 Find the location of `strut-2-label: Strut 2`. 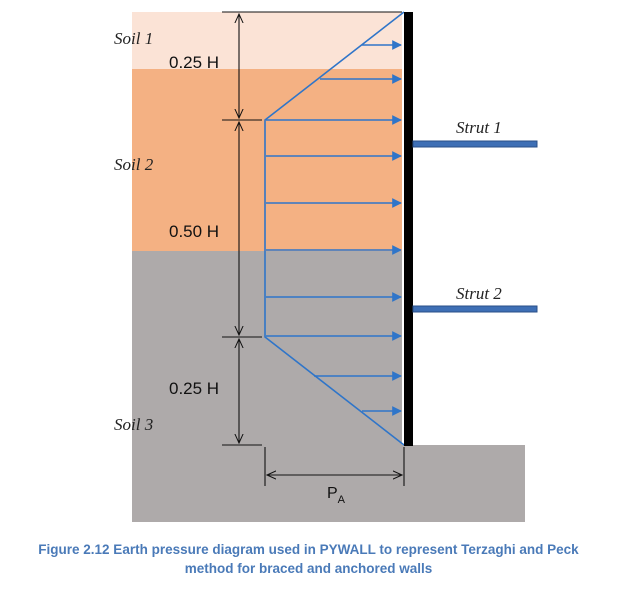

strut-2-label: Strut 2 is located at coordinates (479, 293).